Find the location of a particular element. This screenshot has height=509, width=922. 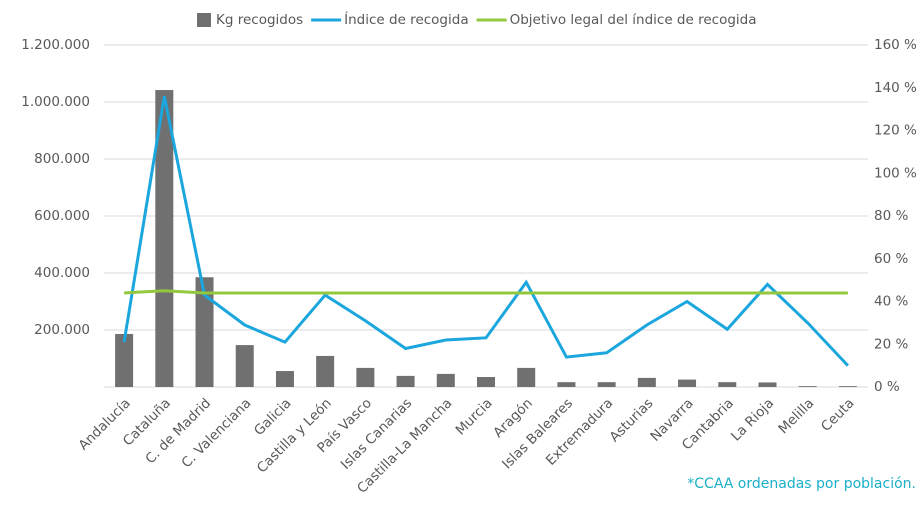

x-tick-label: Murcia is located at coordinates (474, 416).